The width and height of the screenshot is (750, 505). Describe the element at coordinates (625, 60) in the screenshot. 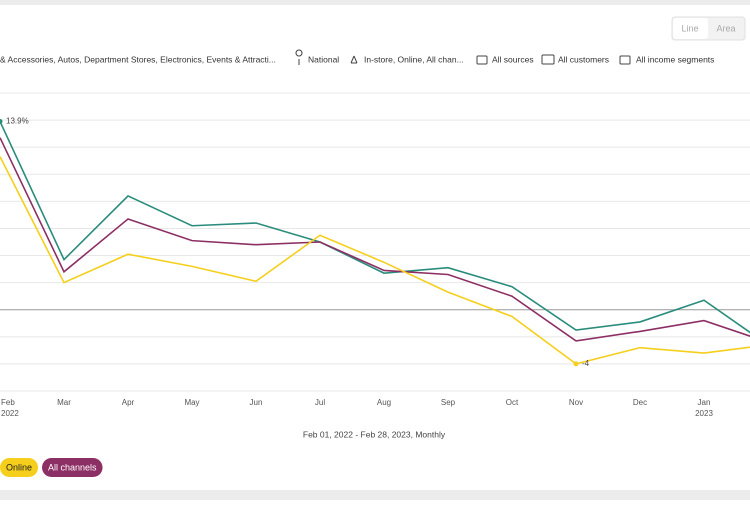

I see `income-icon` at that location.